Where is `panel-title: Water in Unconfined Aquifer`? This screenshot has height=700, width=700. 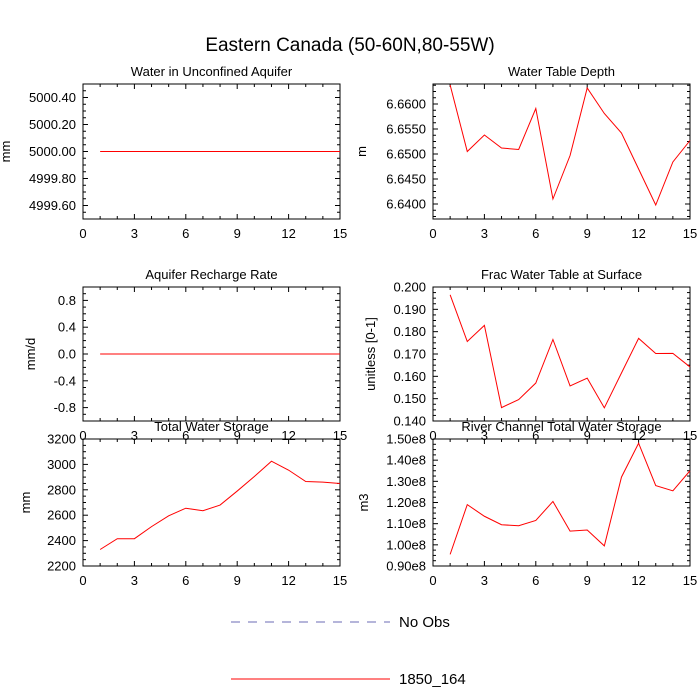 panel-title: Water in Unconfined Aquifer is located at coordinates (212, 71).